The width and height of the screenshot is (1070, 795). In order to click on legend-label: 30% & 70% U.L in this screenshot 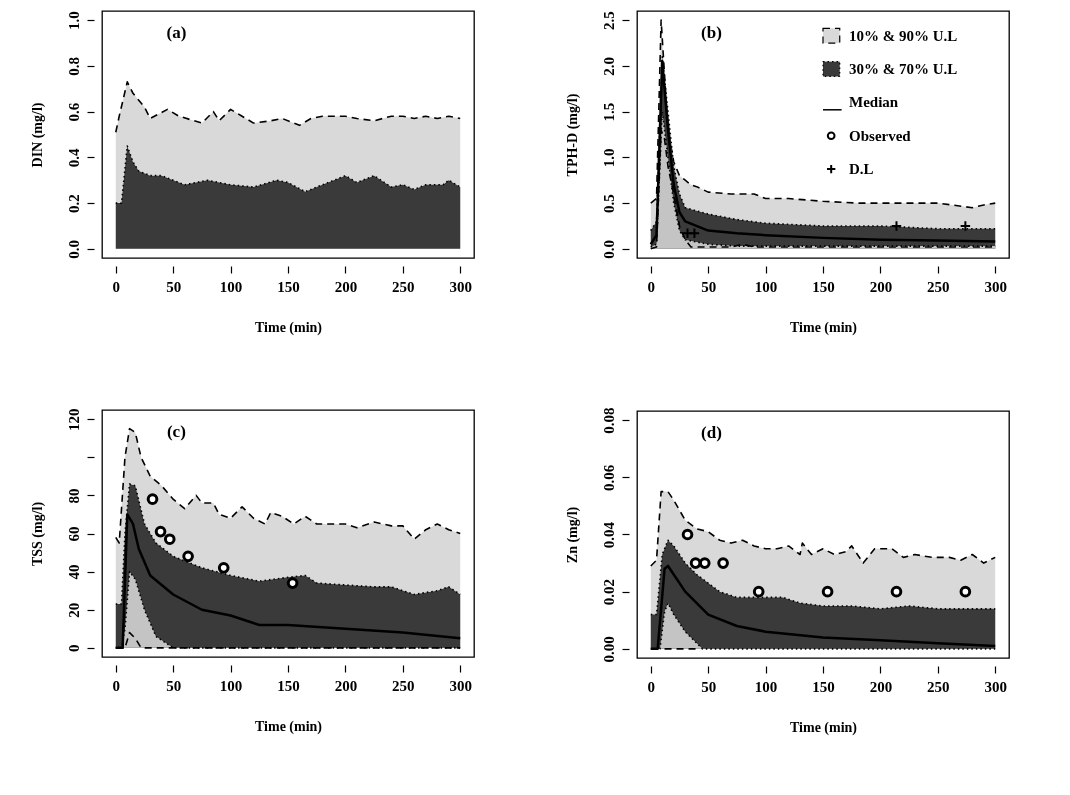, I will do `click(903, 69)`.